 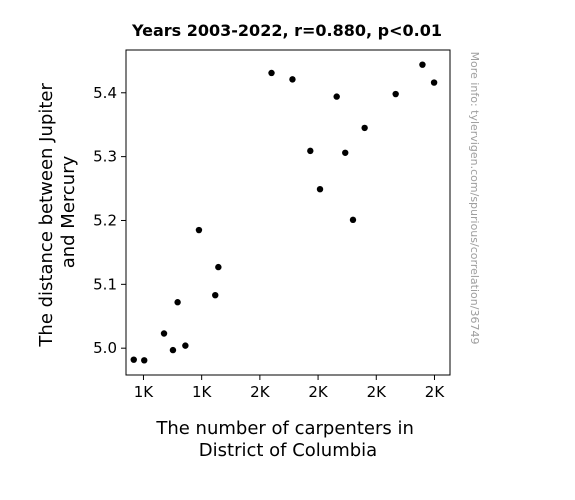 I want to click on x-axis-label-line-2: District of Columbia, so click(x=288, y=450).